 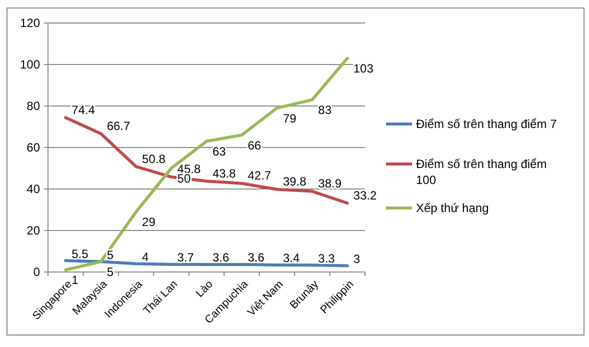 What do you see at coordinates (452, 208) in the screenshot?
I see `legend-label: Xếp thứ hạng` at bounding box center [452, 208].